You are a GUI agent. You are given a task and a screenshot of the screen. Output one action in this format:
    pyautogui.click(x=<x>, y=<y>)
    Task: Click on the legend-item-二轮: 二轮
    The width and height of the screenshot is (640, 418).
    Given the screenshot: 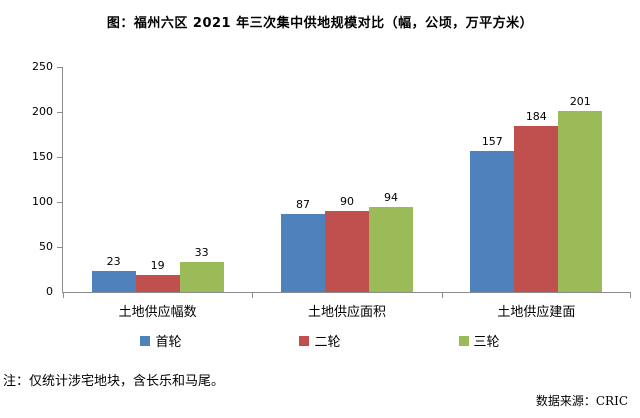 What is the action you would take?
    pyautogui.click(x=320, y=340)
    